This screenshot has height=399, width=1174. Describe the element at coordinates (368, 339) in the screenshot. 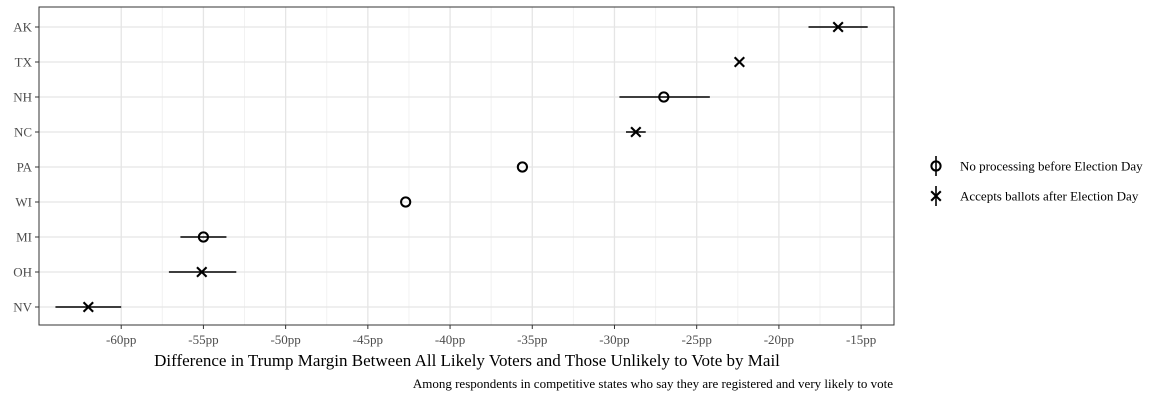

I see `x-tick-label: -45pp` at that location.